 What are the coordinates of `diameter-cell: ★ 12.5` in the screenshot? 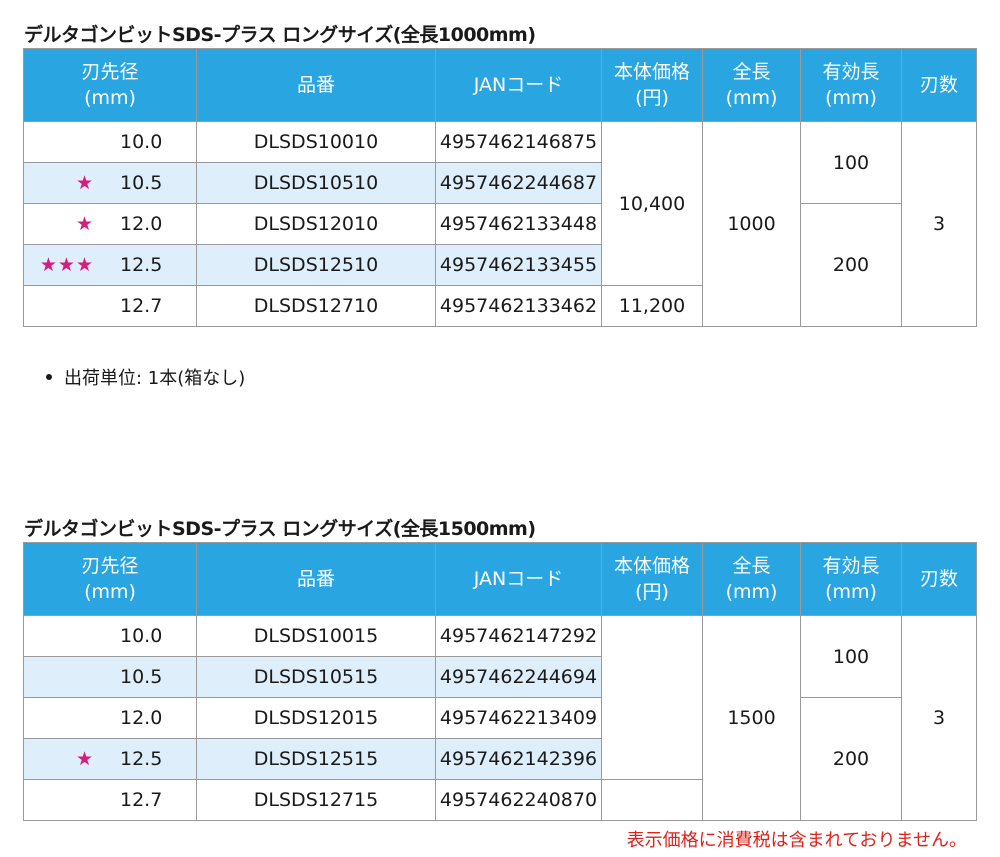 It's located at (110, 759).